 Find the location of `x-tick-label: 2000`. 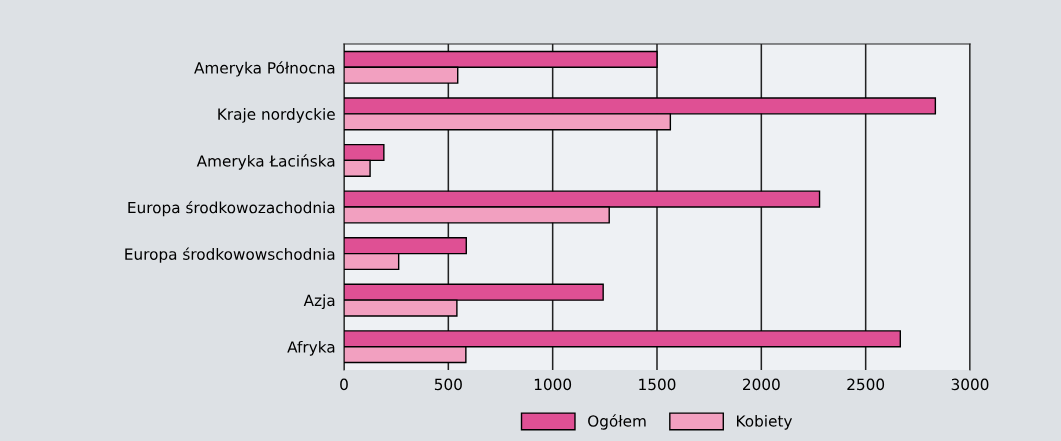

x-tick-label: 2000 is located at coordinates (761, 384).